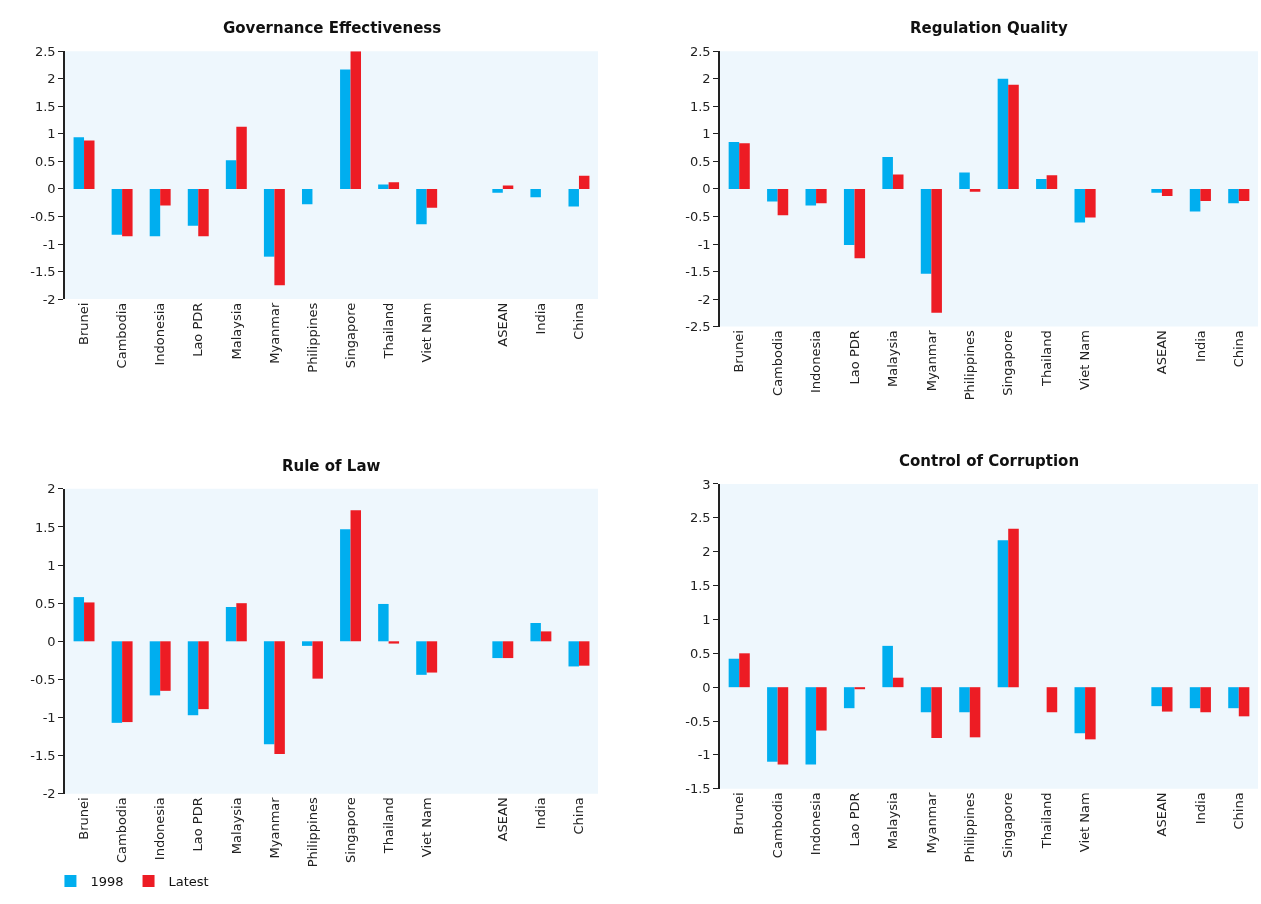  Describe the element at coordinates (989, 28) in the screenshot. I see `chart-title: Regulation Quality` at that location.